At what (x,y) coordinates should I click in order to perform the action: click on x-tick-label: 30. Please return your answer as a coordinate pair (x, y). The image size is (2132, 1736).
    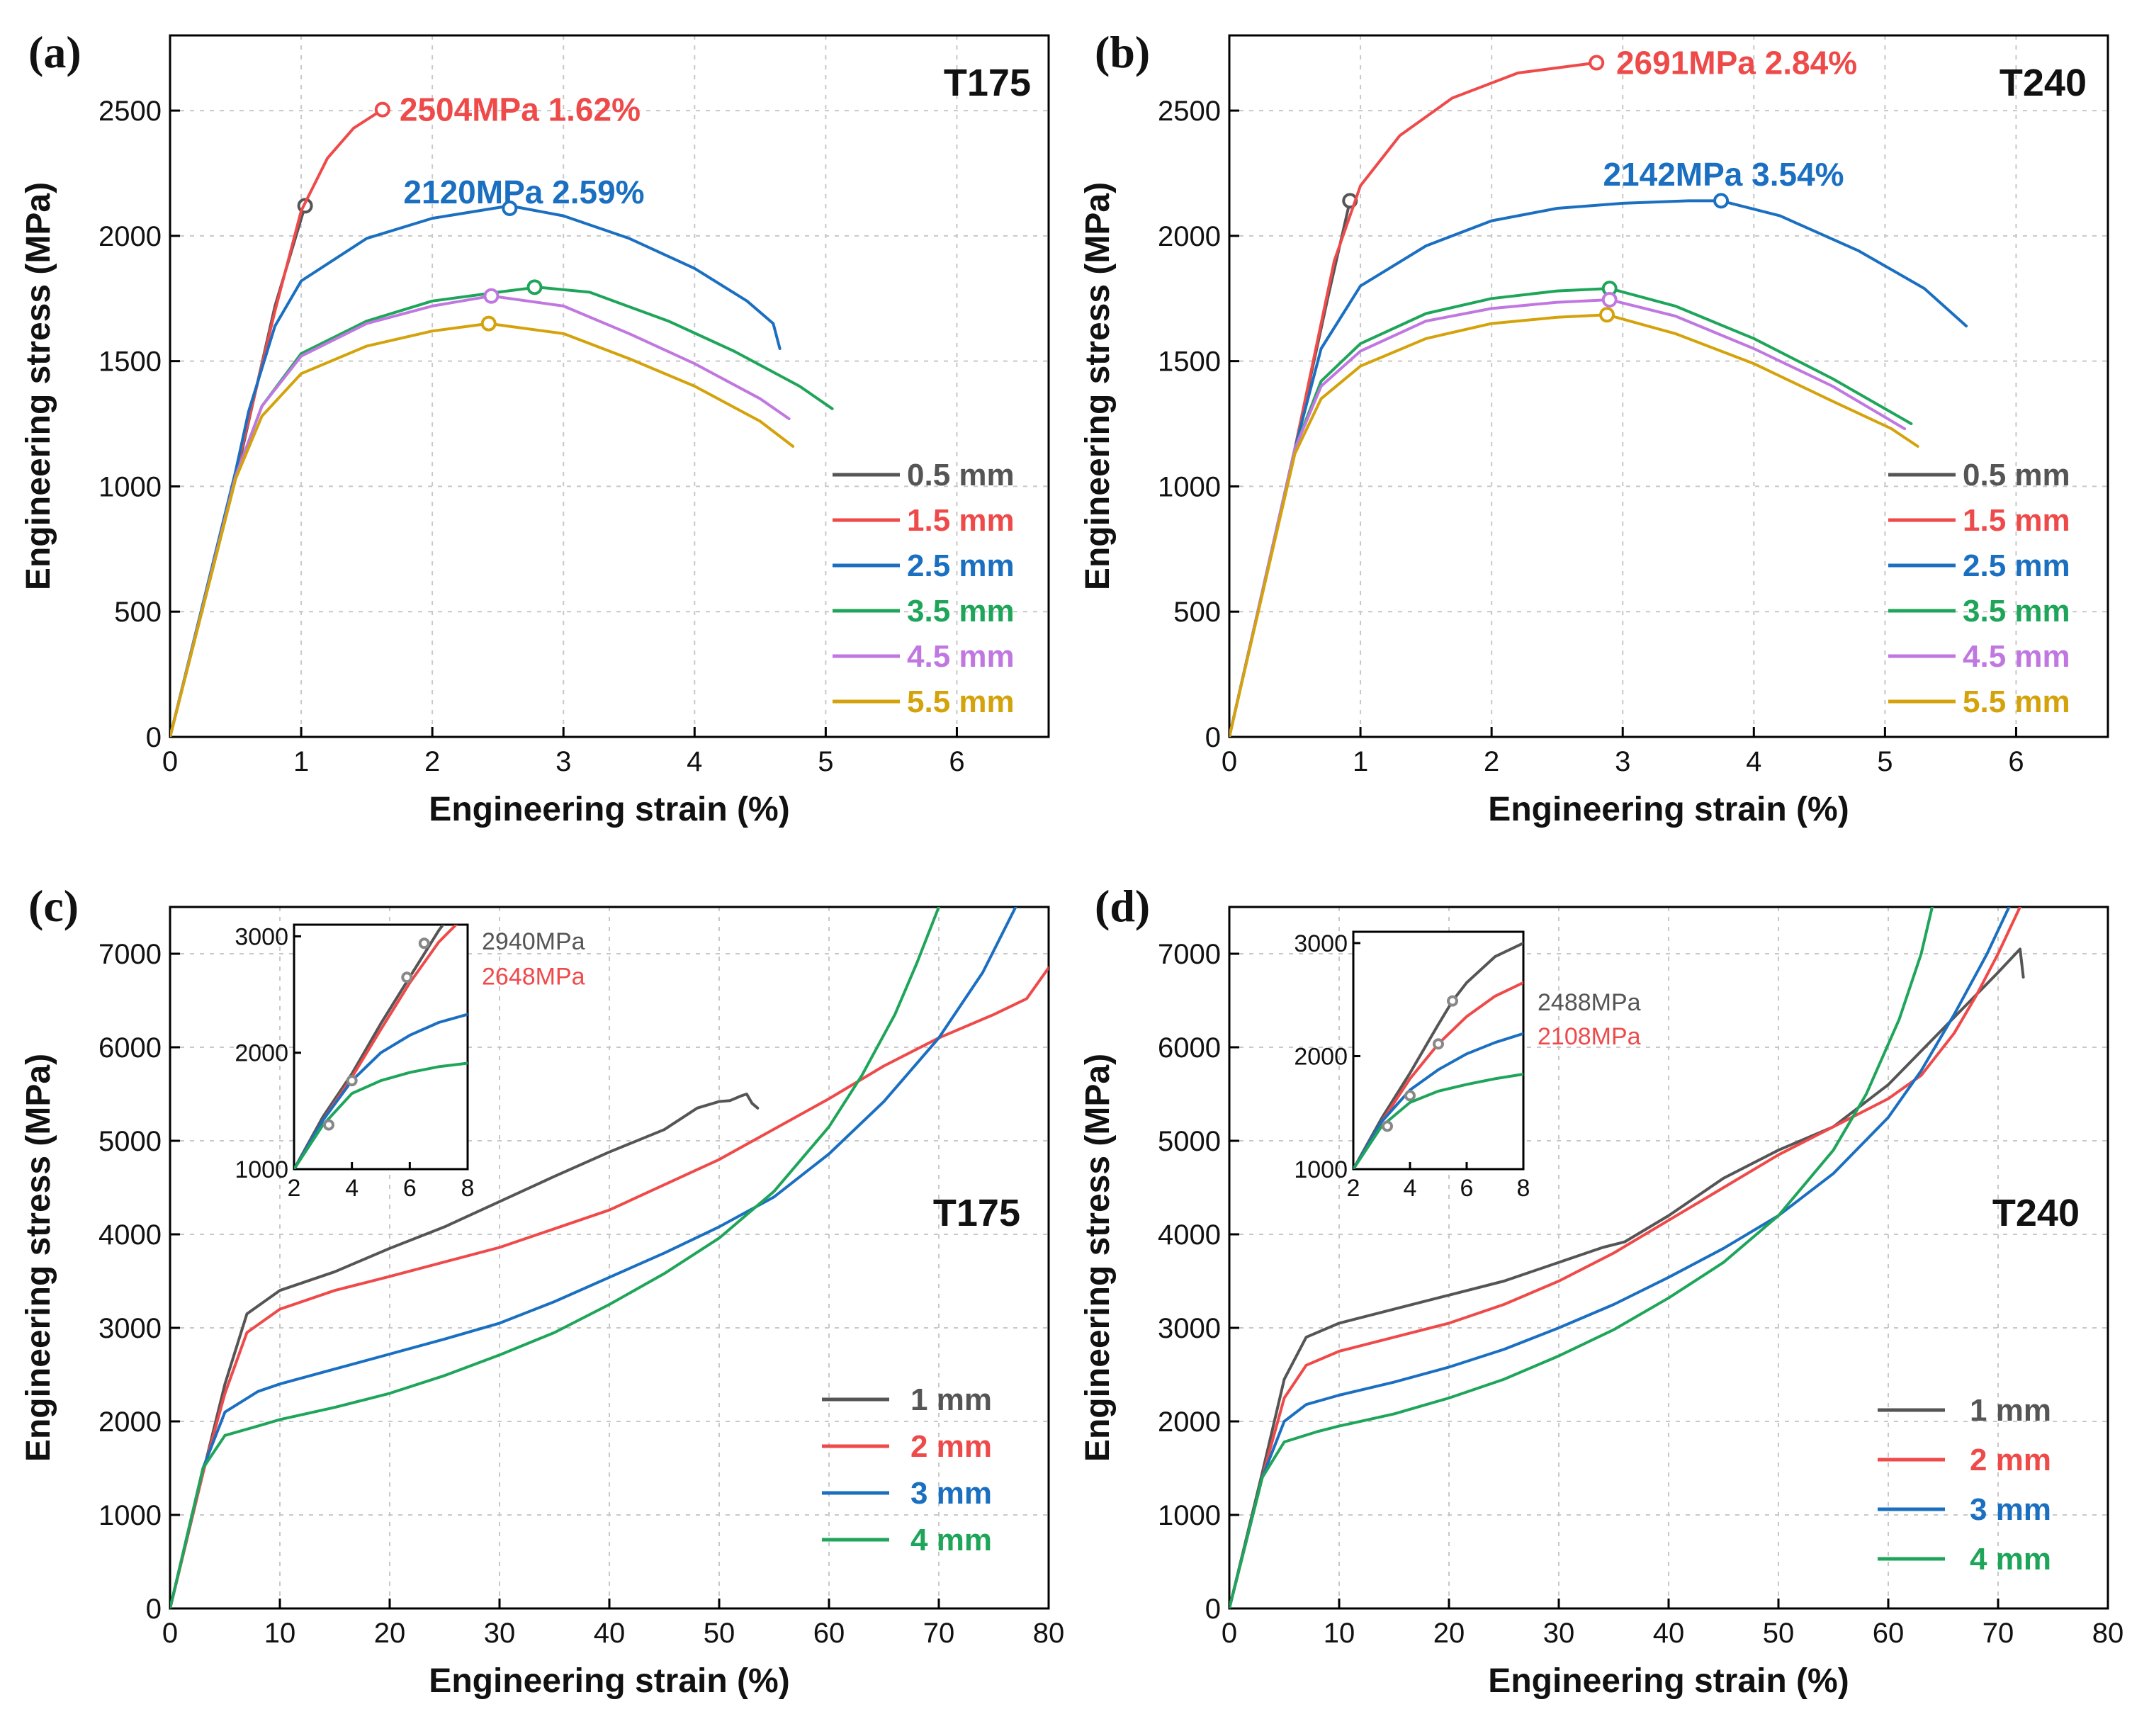
    Looking at the image, I should click on (1559, 1633).